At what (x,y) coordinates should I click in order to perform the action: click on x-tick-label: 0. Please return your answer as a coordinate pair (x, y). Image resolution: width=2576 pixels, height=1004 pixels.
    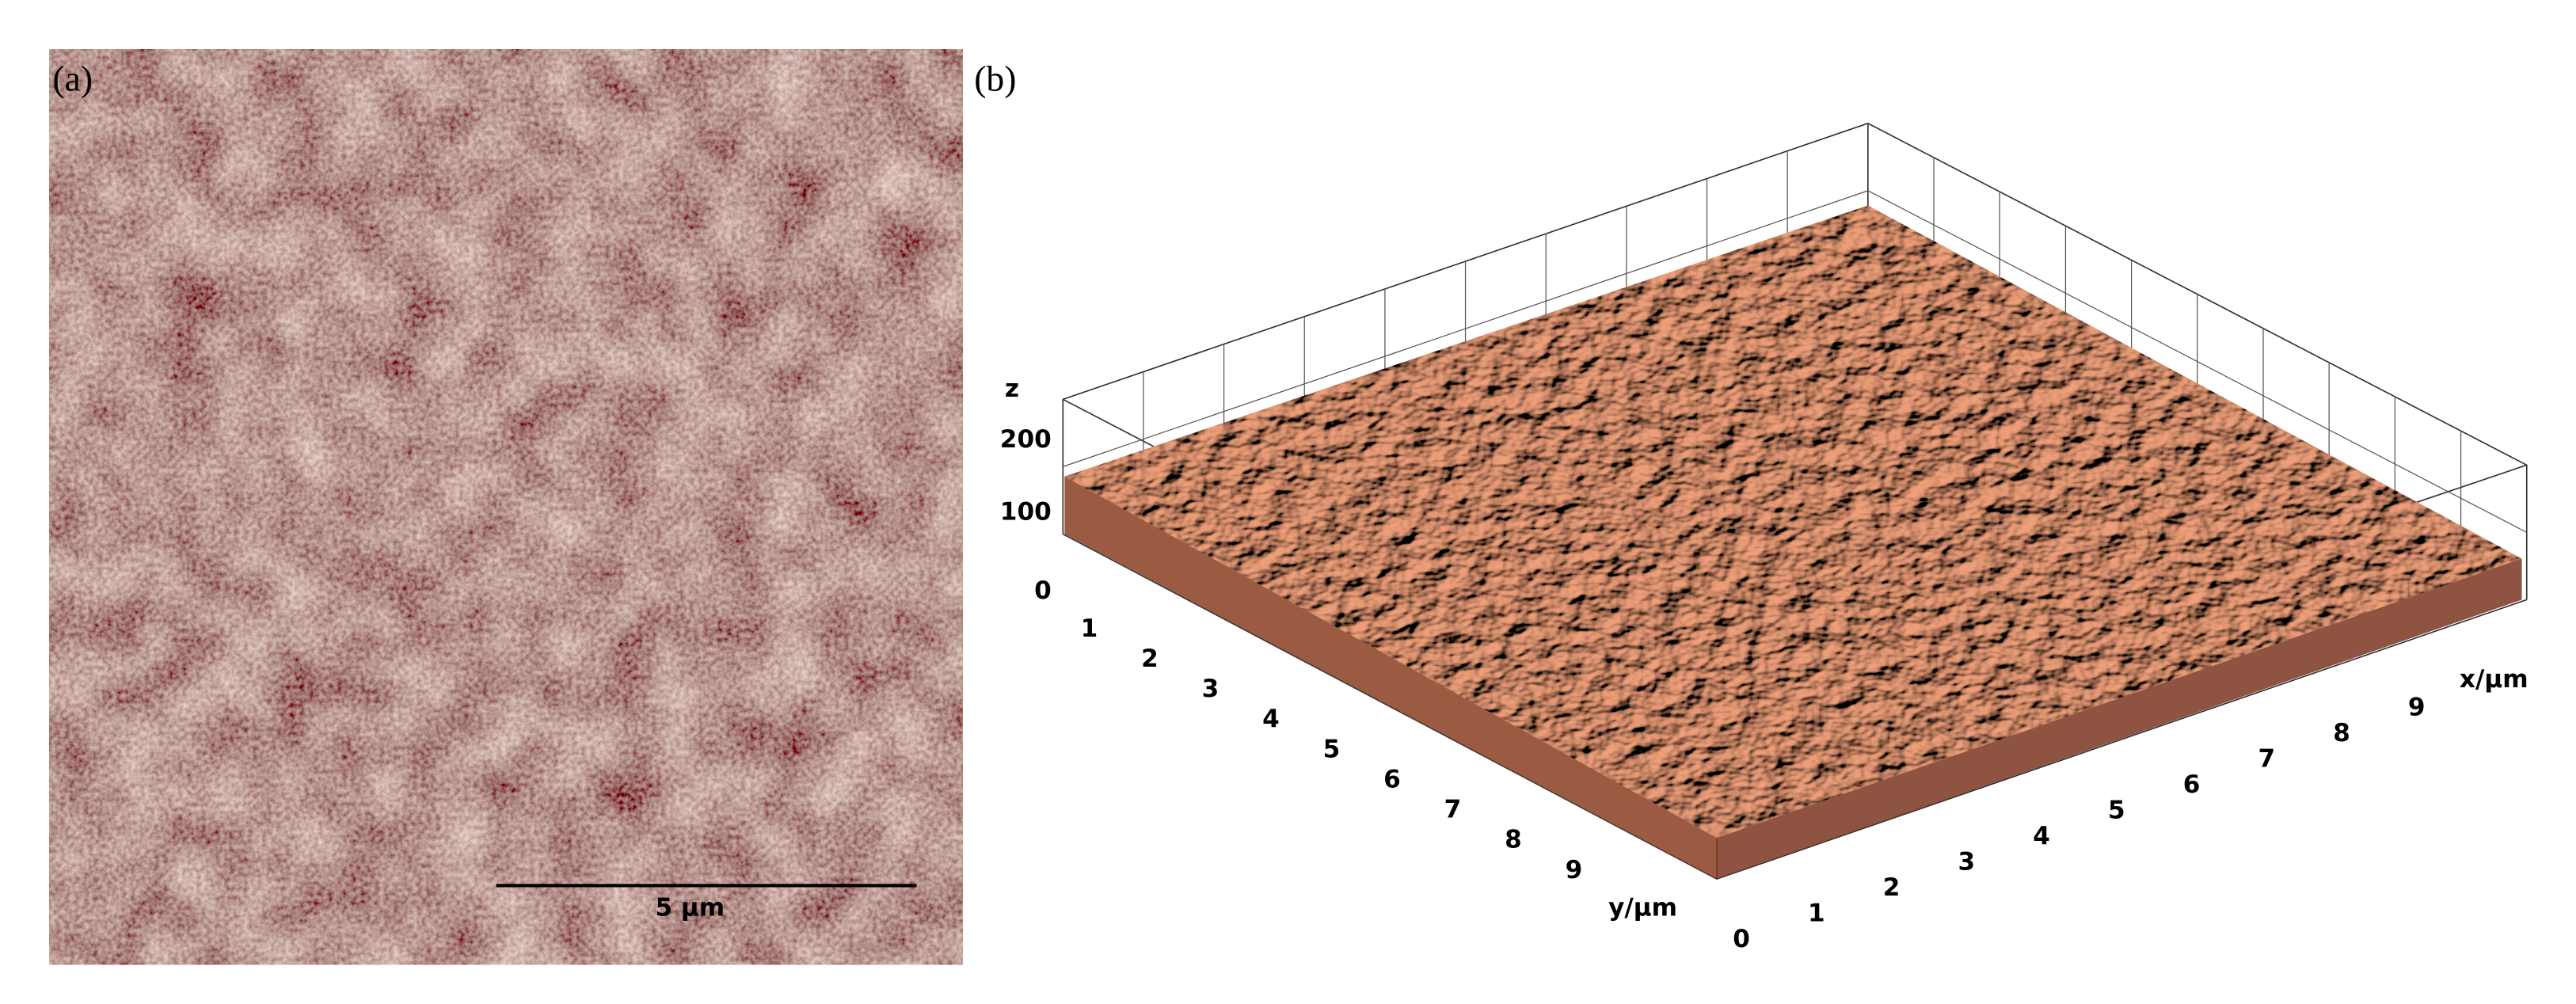
    Looking at the image, I should click on (1741, 939).